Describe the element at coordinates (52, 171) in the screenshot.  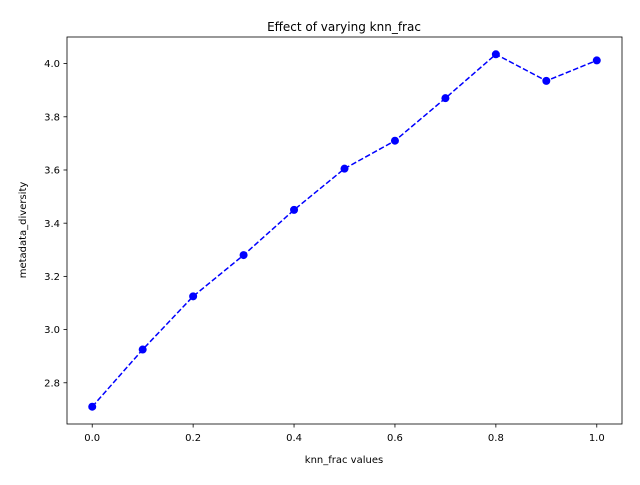
I see `y-tick-label-4: 3.6` at that location.